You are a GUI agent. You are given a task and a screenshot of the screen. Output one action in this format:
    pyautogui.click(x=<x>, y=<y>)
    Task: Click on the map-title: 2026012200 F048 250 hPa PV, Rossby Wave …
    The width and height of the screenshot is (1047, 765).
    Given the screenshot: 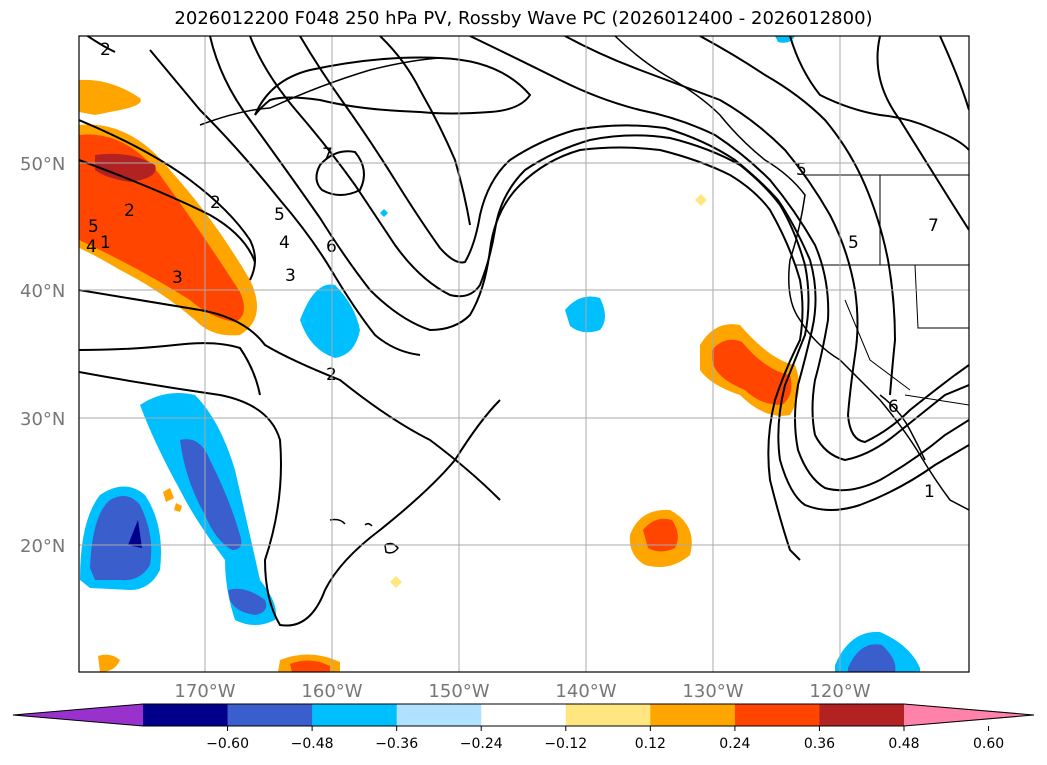 What is the action you would take?
    pyautogui.click(x=523, y=18)
    